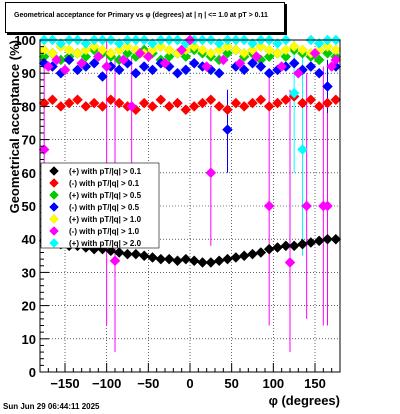  What do you see at coordinates (29, 206) in the screenshot?
I see `y-tick-label: 50` at bounding box center [29, 206].